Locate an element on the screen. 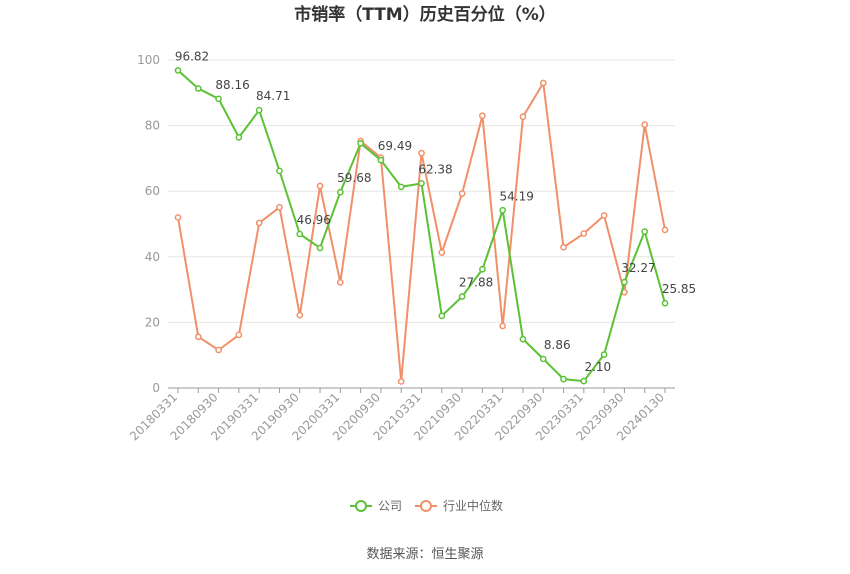 The width and height of the screenshot is (850, 574). data-label: 59.68 is located at coordinates (354, 178).